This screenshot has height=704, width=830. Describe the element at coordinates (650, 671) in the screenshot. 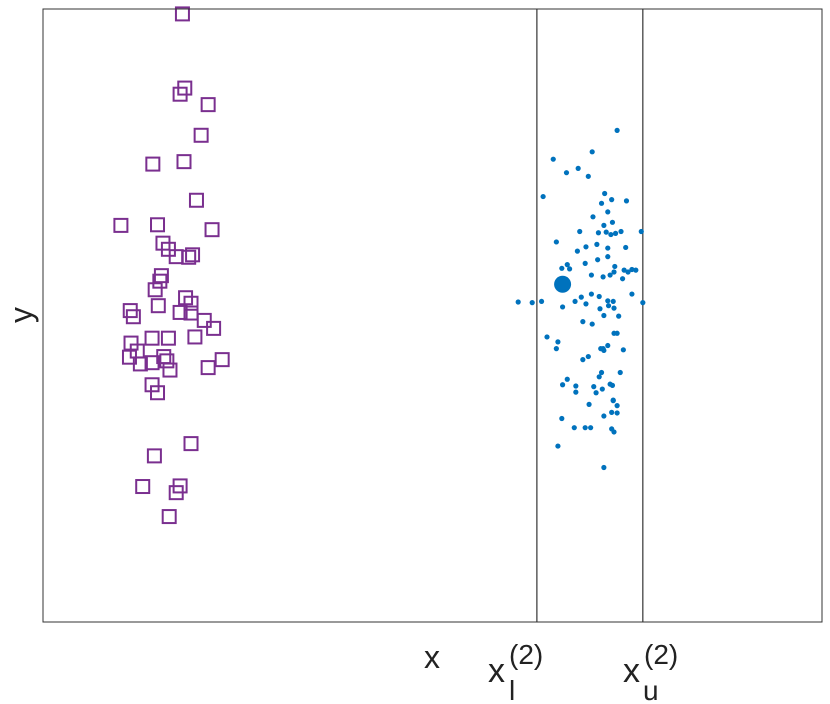

I see `tick-label-upper: x u (2)` at that location.